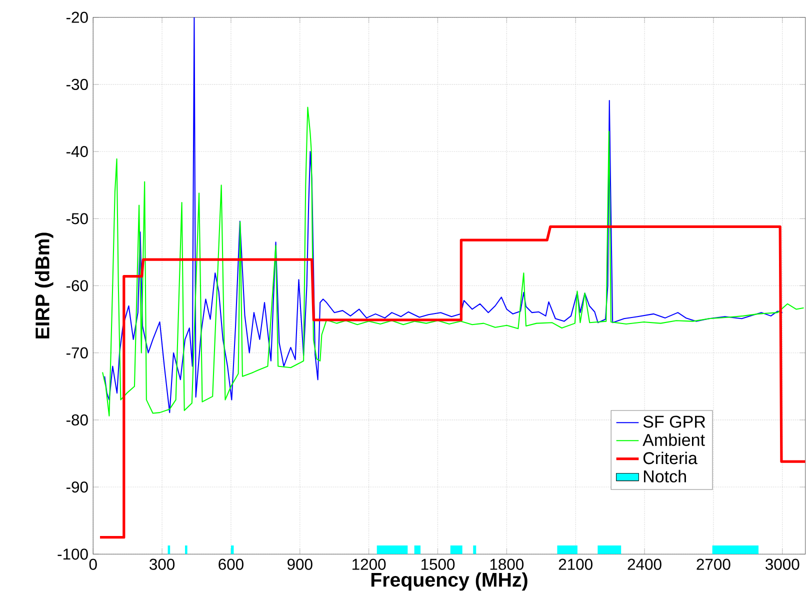  Describe the element at coordinates (449, 581) in the screenshot. I see `x-axis-title: Frequency (MHz)` at that location.